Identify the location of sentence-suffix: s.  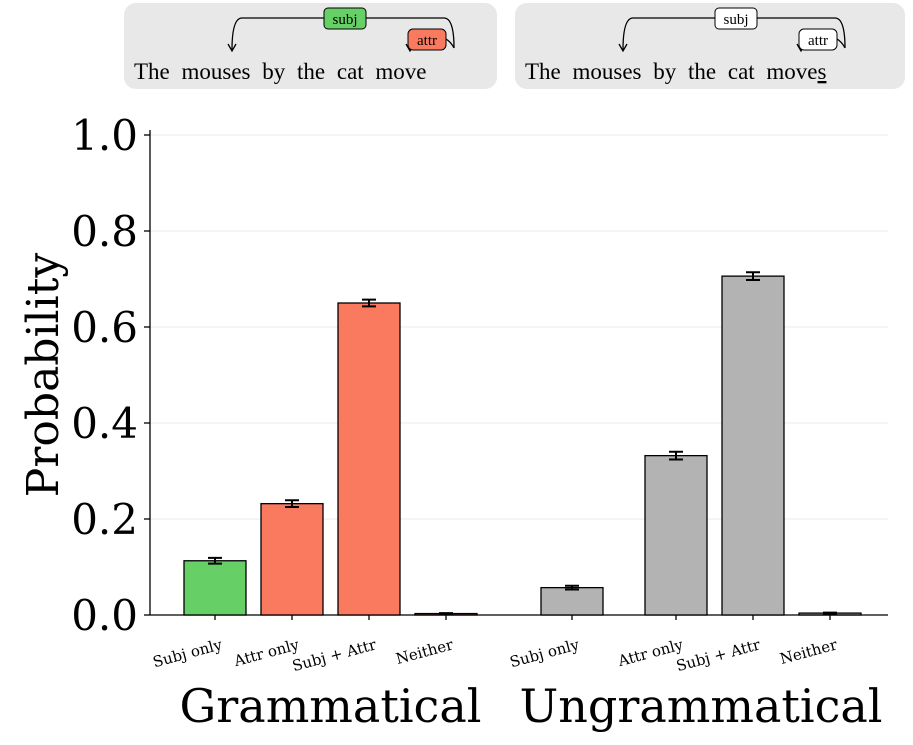
(822, 71).